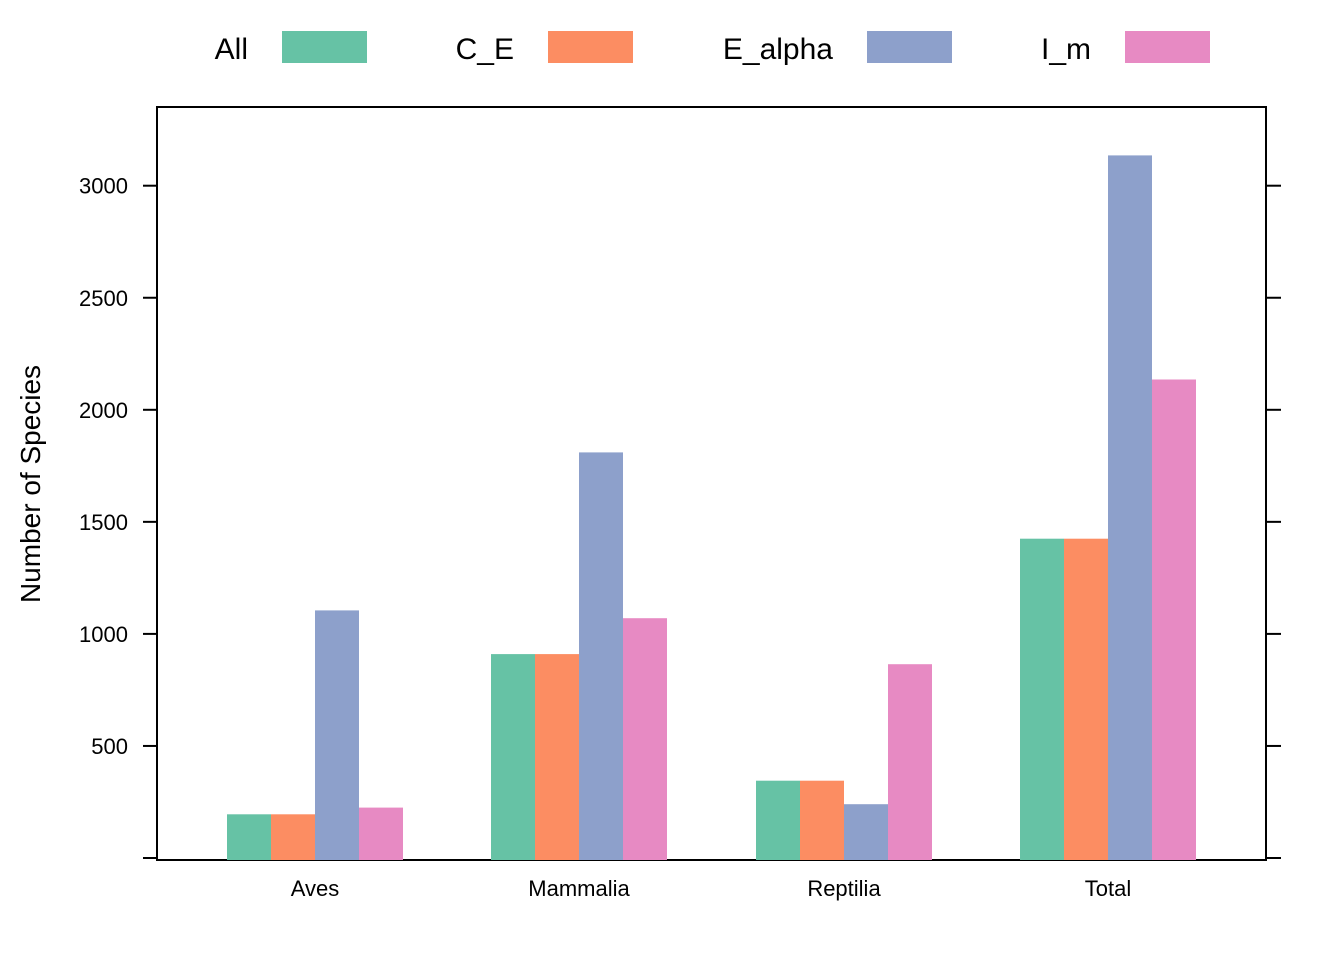  I want to click on bar-total-c-e, so click(1086, 699).